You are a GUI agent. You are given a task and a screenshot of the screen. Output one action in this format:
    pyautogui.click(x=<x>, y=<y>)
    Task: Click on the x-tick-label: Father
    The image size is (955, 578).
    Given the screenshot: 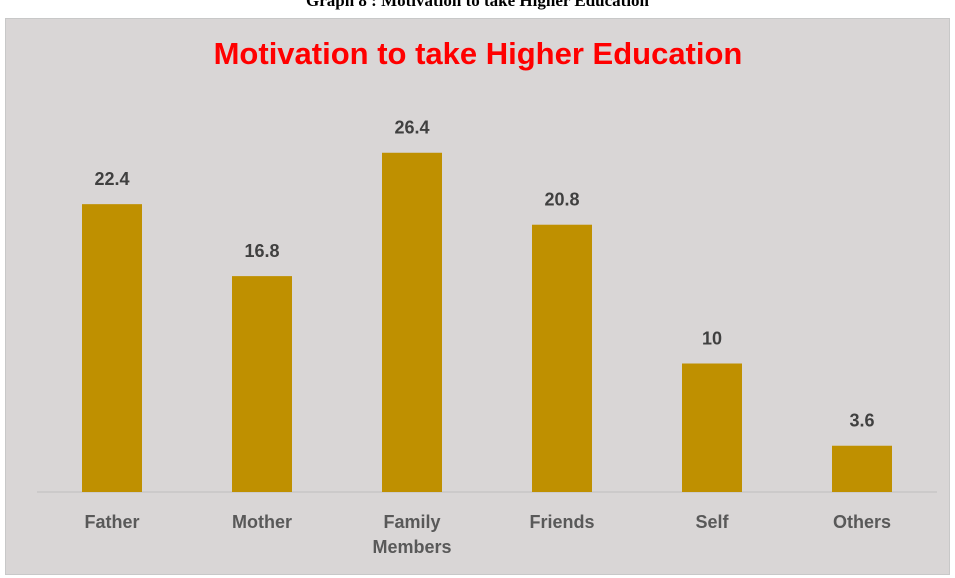 What is the action you would take?
    pyautogui.click(x=112, y=522)
    